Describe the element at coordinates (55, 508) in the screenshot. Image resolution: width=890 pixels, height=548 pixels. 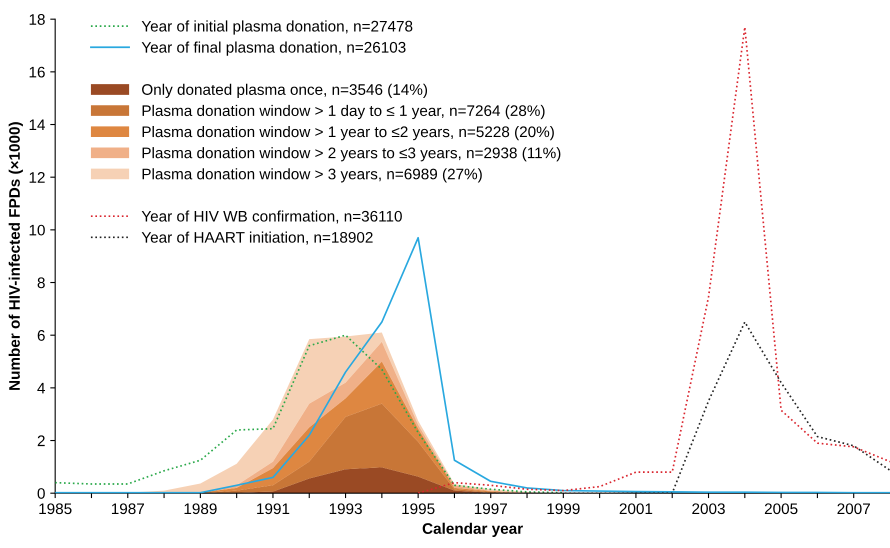
I see `x-tick-label: 1985` at that location.